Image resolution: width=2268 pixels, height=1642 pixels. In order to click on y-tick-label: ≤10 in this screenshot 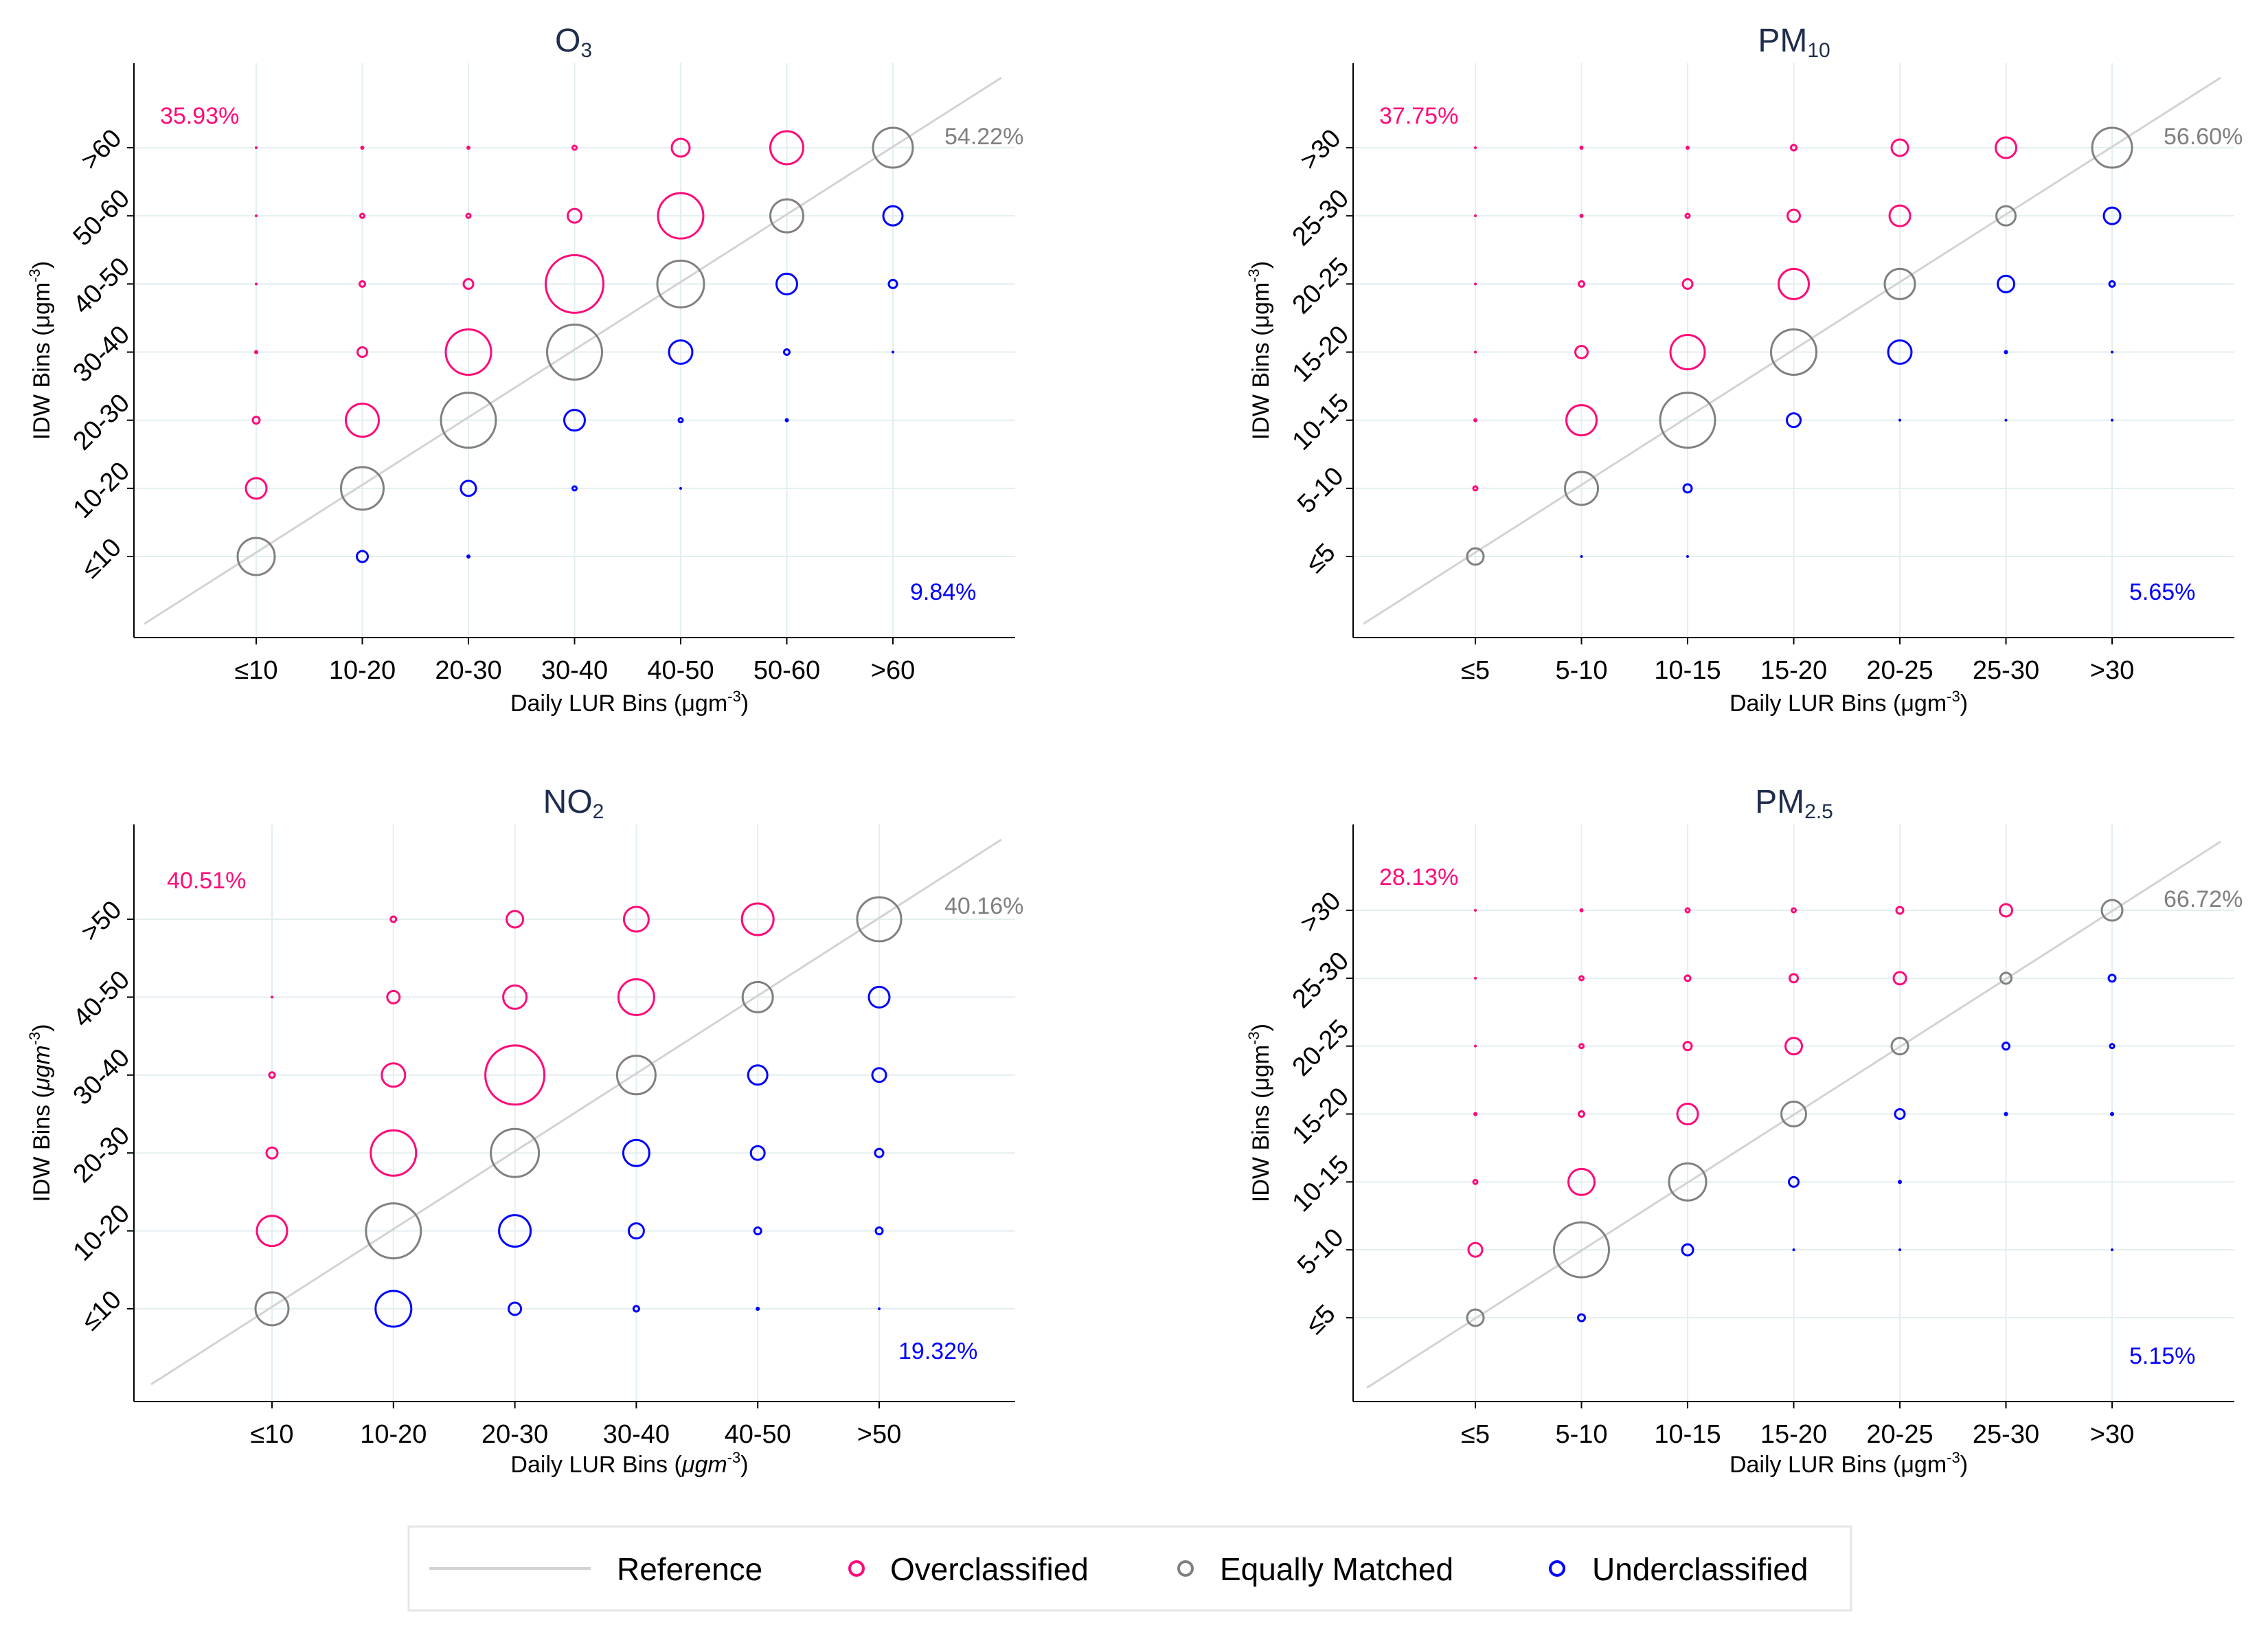, I will do `click(102, 559)`.